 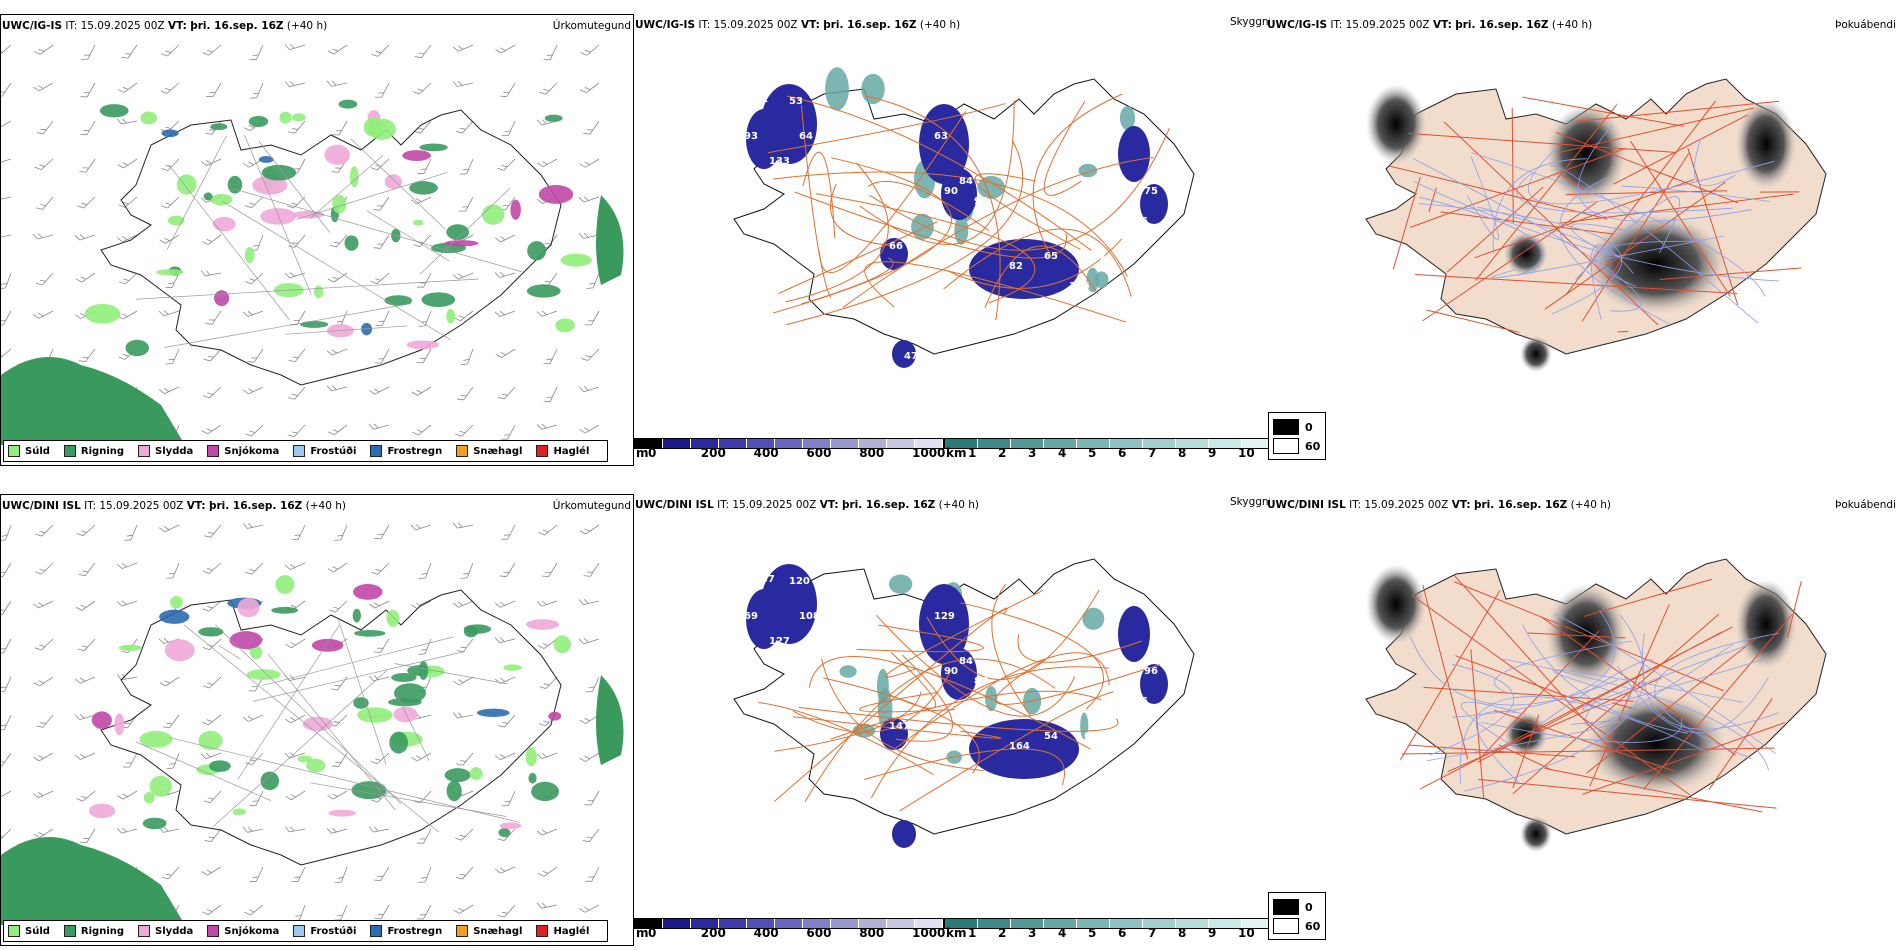 I want to click on legend-item: Haglél, so click(x=562, y=931).